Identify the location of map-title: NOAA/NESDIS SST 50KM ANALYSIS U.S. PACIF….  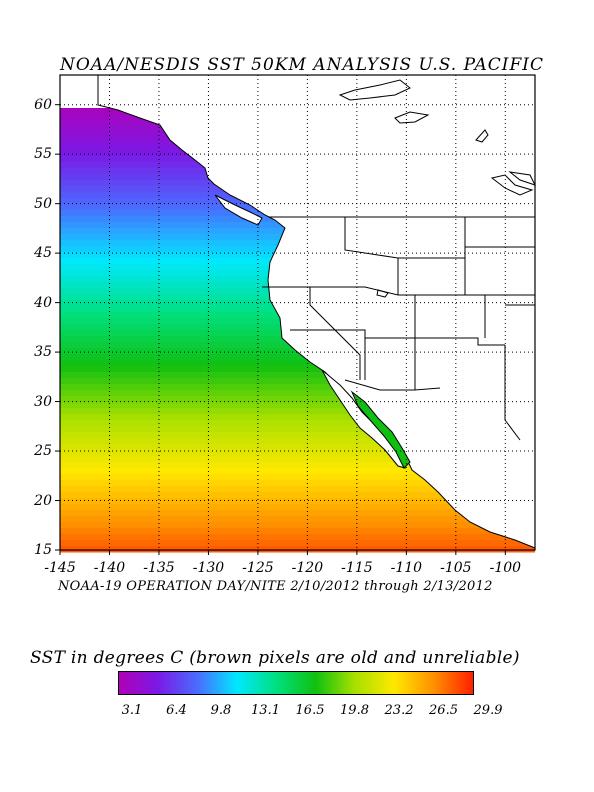
(302, 65).